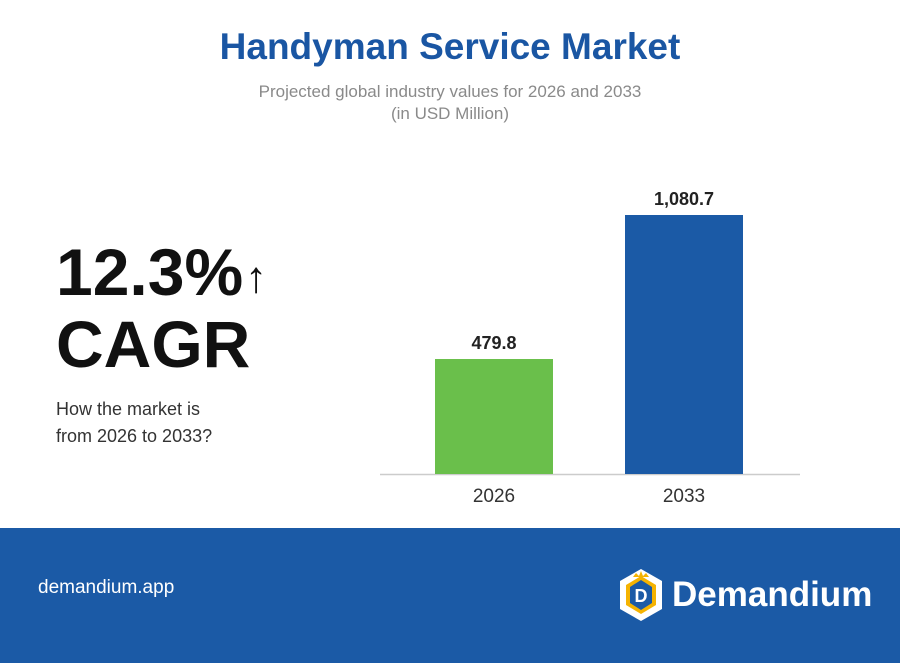  Describe the element at coordinates (494, 416) in the screenshot. I see `bar-2026` at that location.